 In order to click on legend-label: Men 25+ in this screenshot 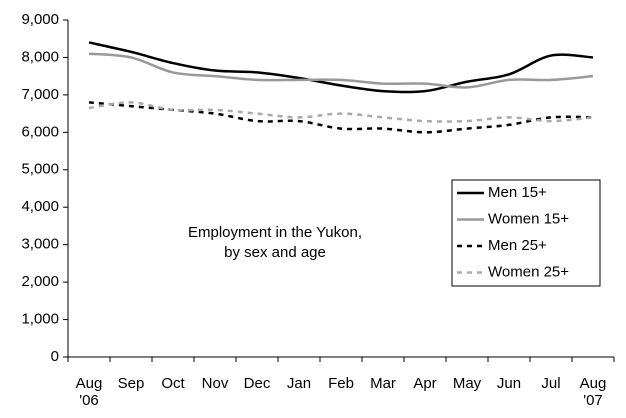, I will do `click(517, 245)`.